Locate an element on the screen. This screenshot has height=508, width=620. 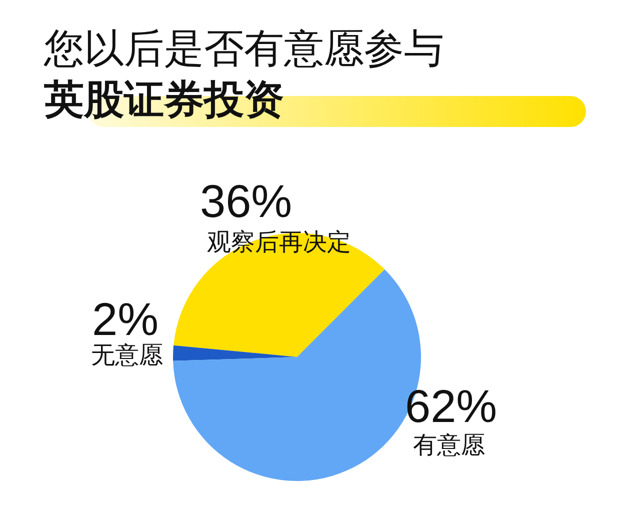
chart-title: 您以后是否有意愿参与 is located at coordinates (243, 49).